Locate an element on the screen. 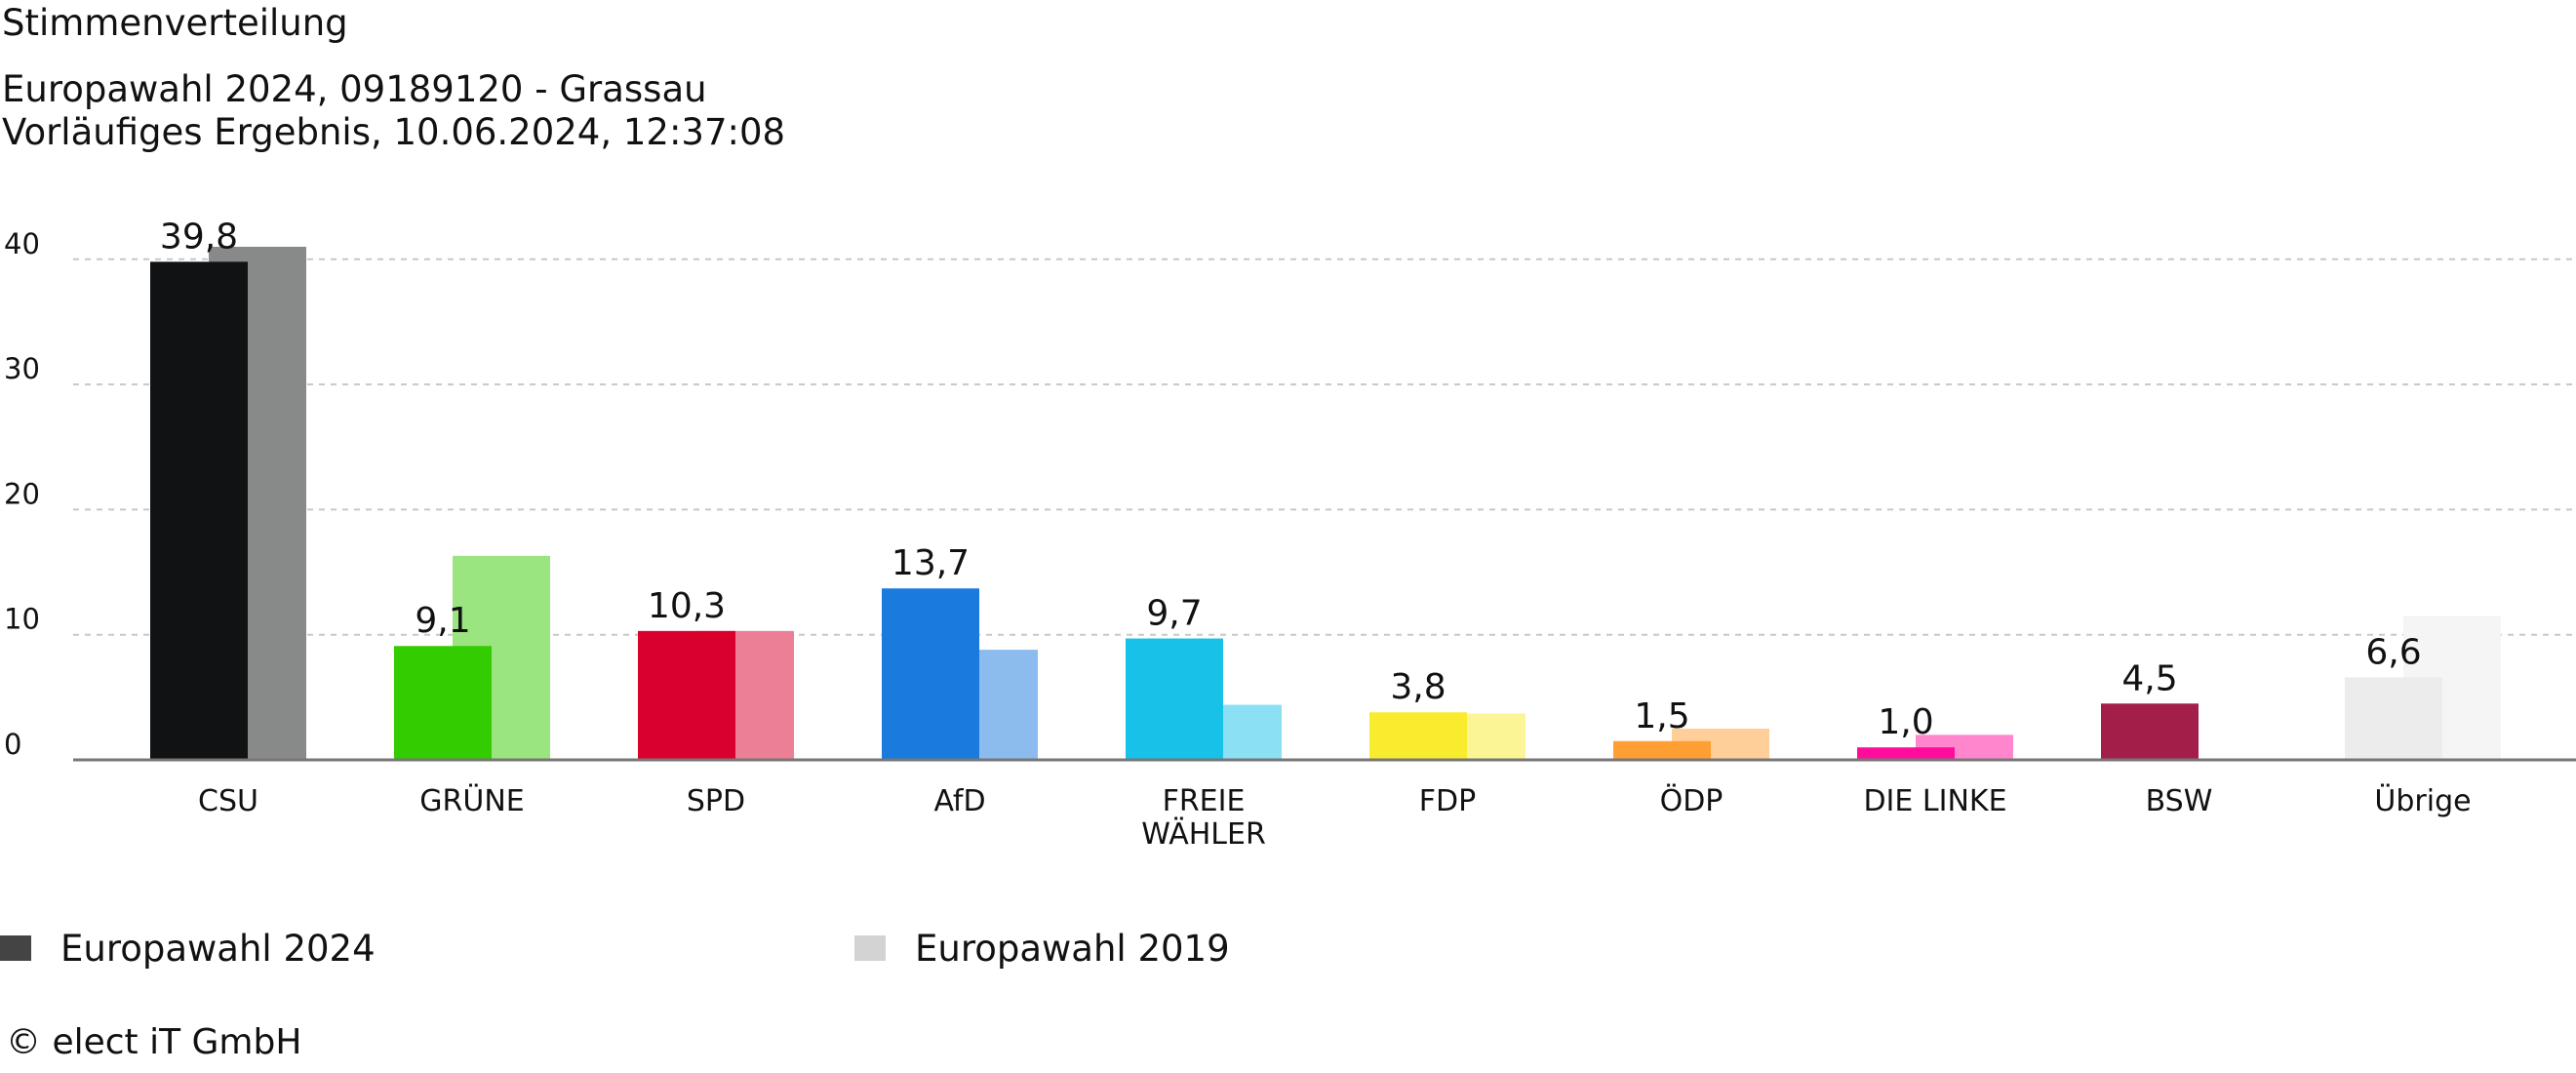 The image size is (2576, 1073). legend-label-2024: Europawahl 2024 is located at coordinates (218, 948).